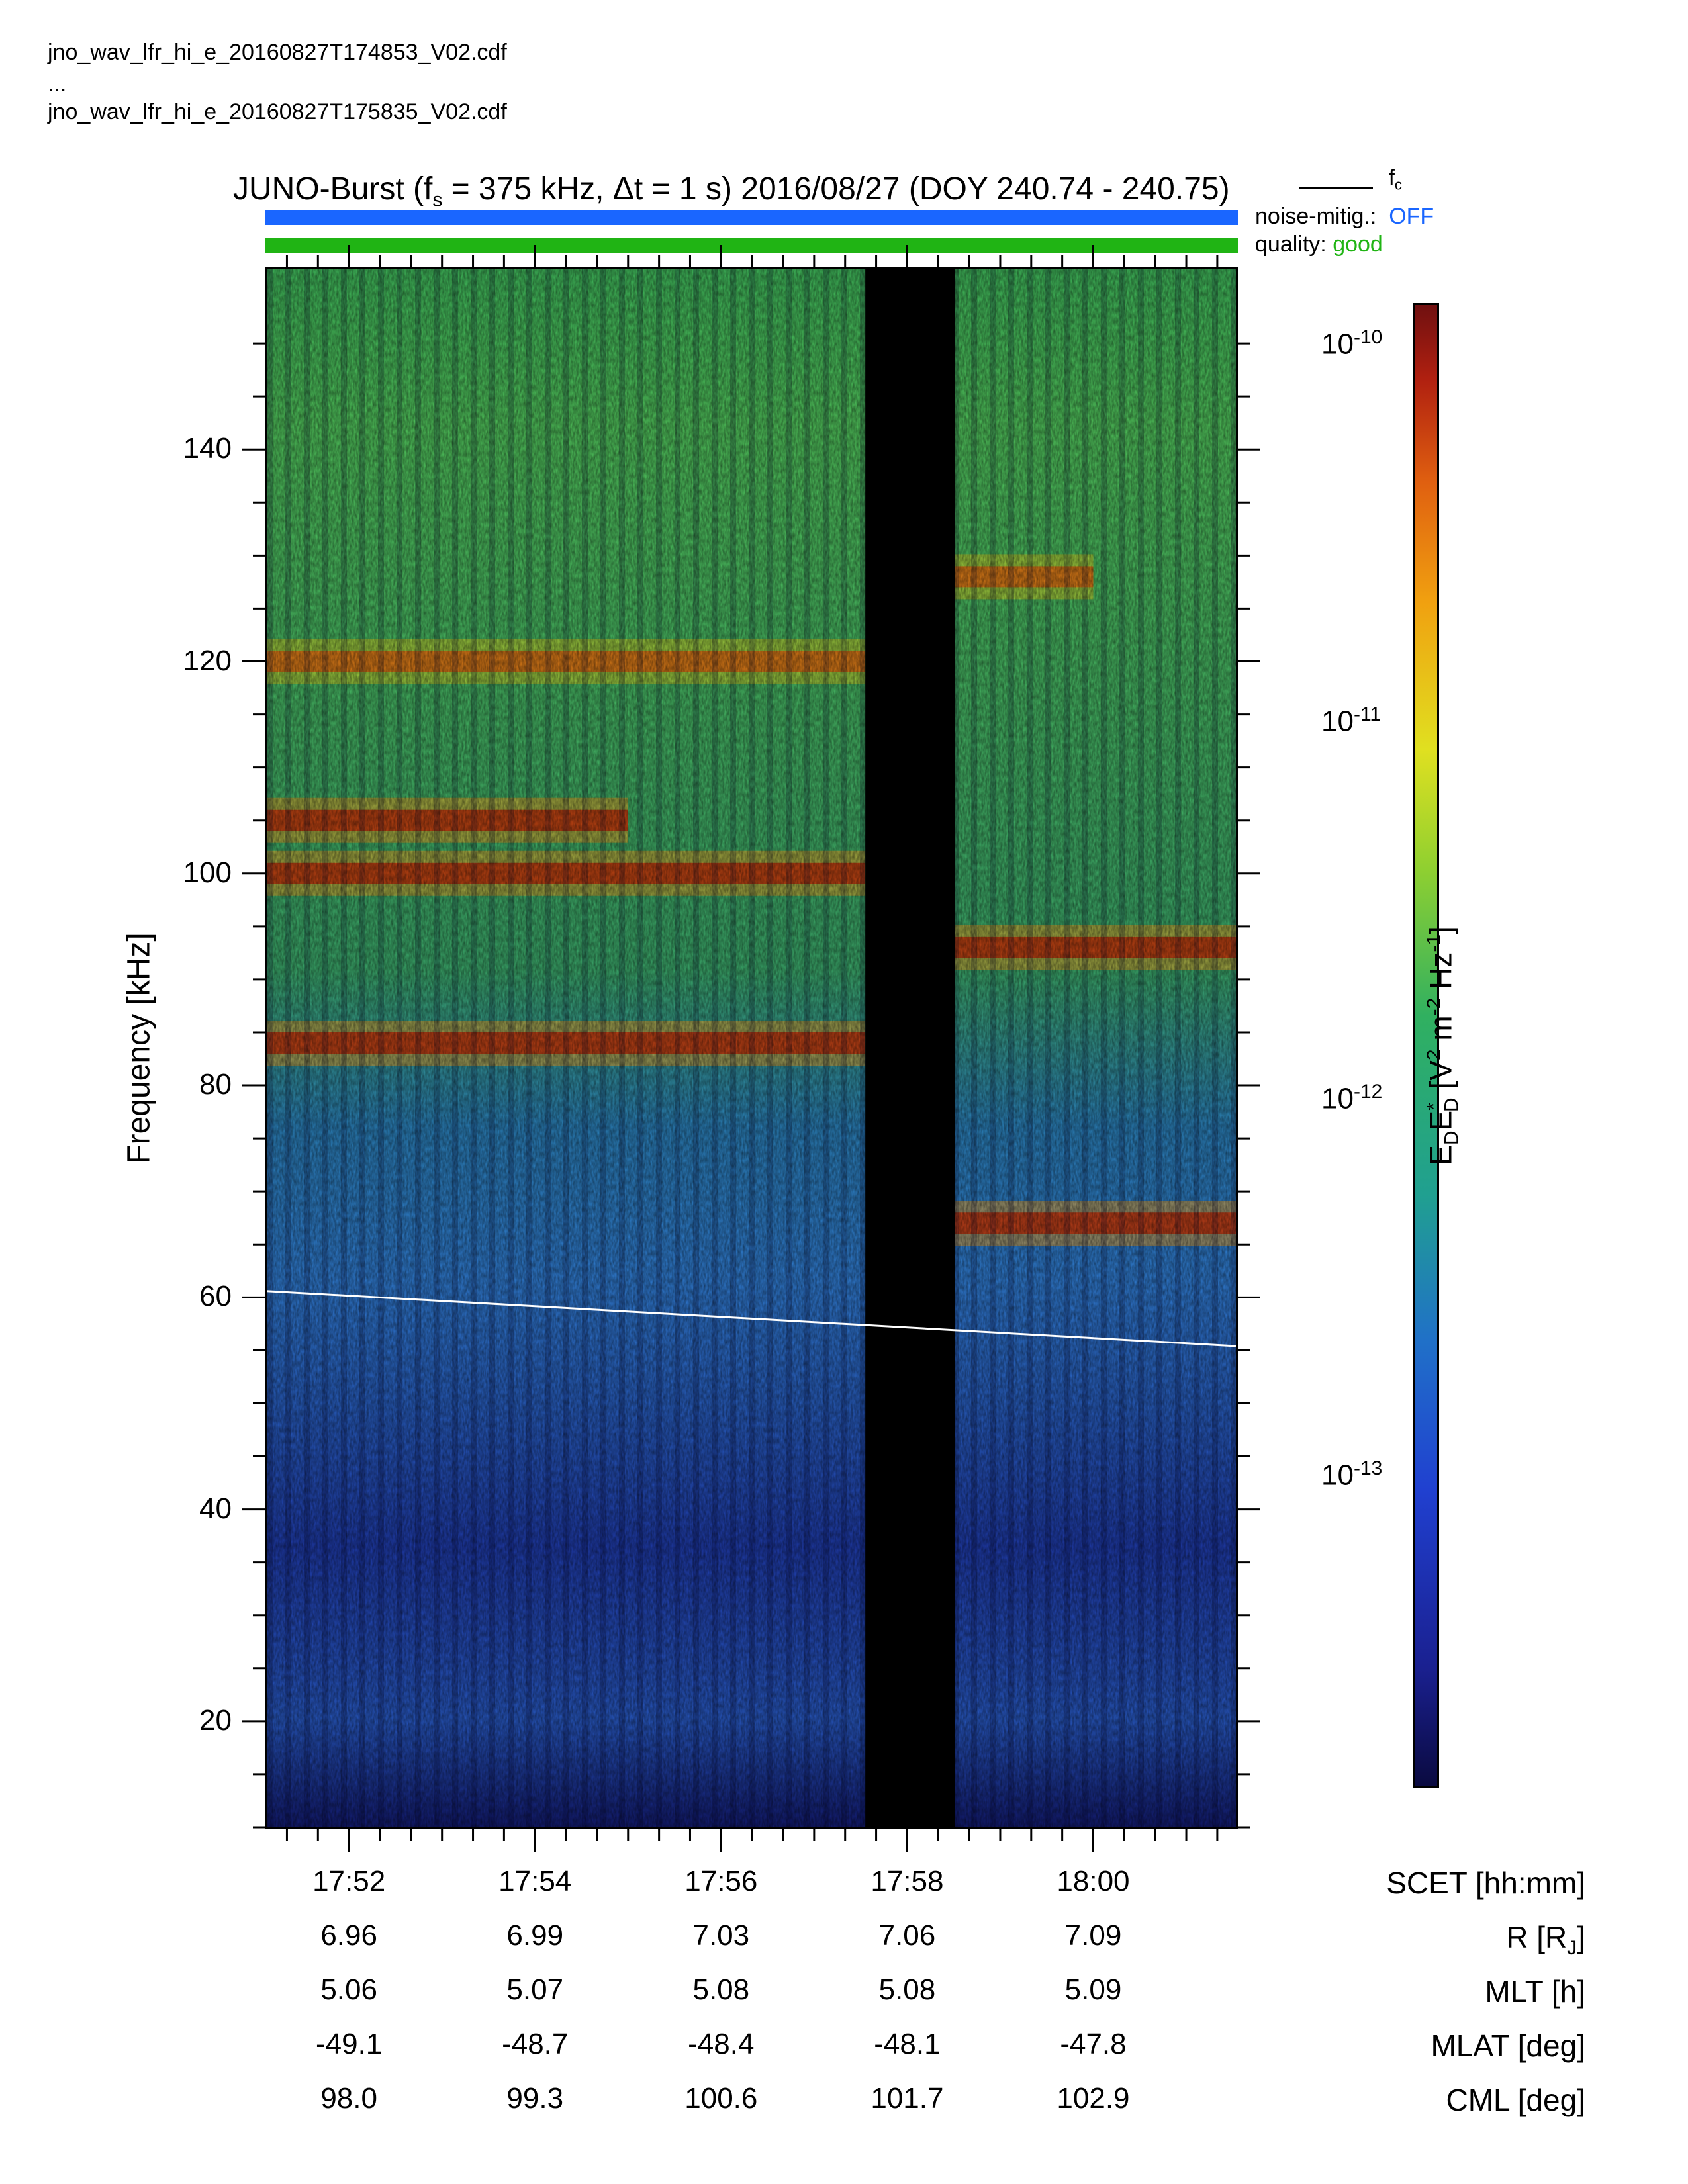  I want to click on title-pre: JUNO-Burst (f, so click(333, 188).